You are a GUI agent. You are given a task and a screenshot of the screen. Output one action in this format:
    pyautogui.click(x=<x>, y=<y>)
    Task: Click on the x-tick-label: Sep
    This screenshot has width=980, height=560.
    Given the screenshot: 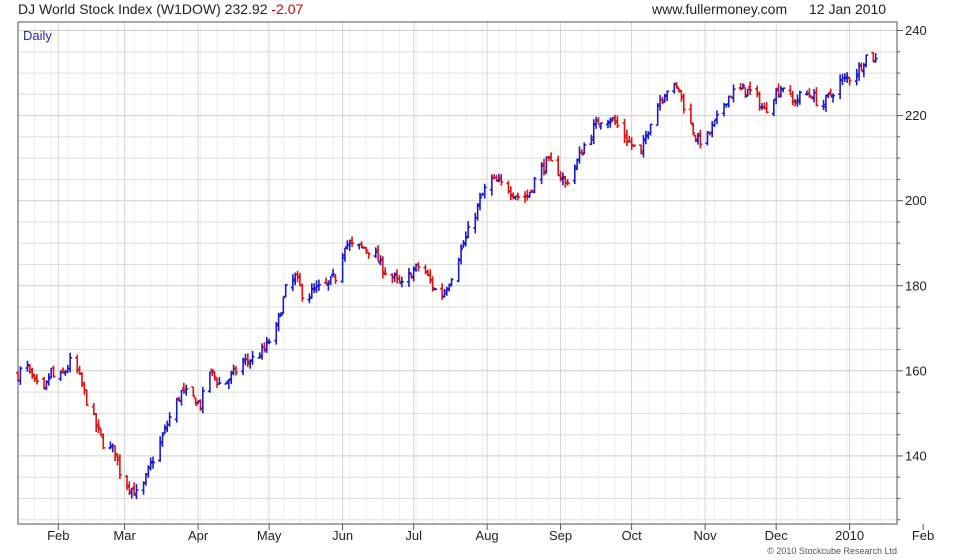 What is the action you would take?
    pyautogui.click(x=560, y=535)
    